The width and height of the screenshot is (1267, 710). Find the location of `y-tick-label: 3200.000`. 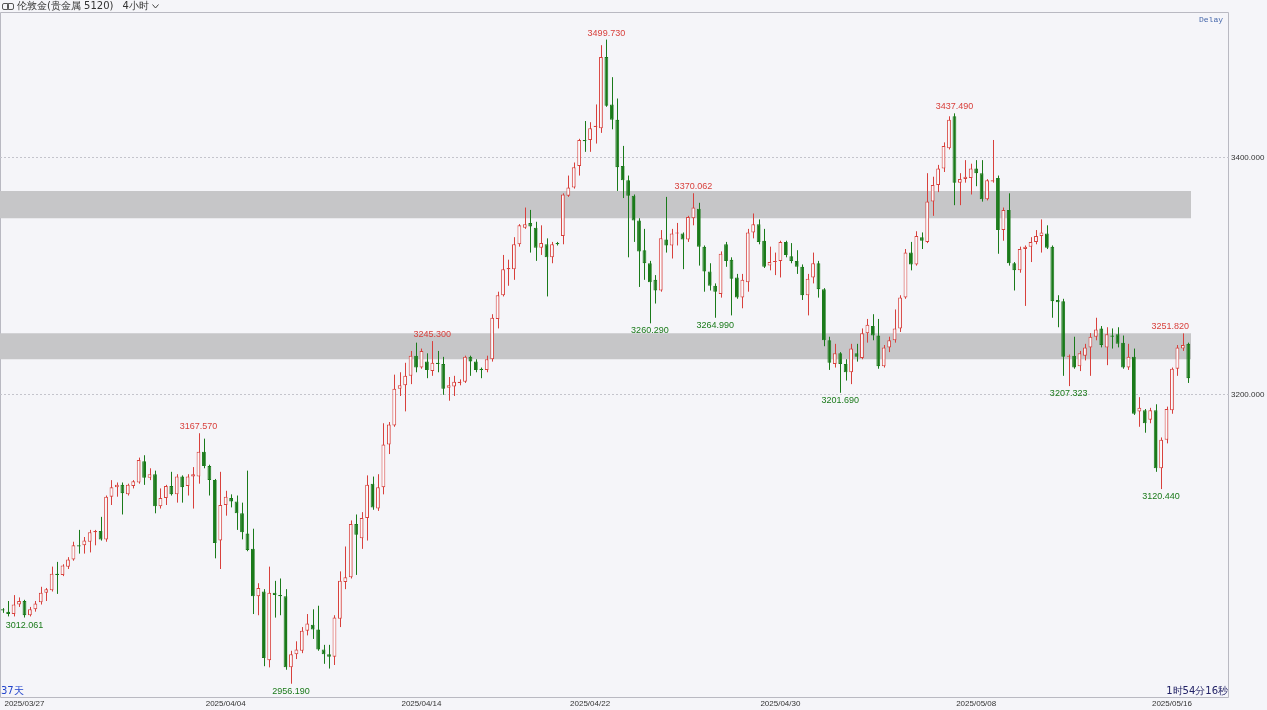

y-tick-label: 3200.000 is located at coordinates (1248, 394).